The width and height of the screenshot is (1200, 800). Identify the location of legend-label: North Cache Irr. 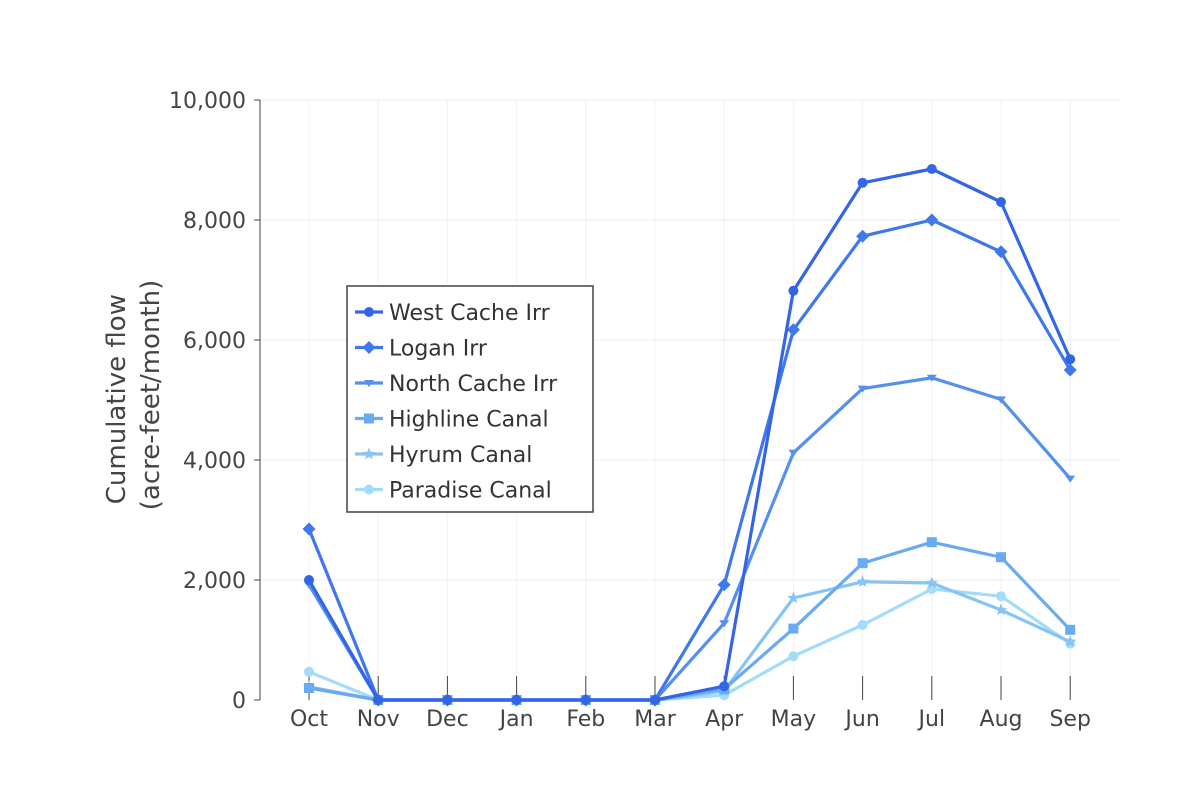
(473, 384).